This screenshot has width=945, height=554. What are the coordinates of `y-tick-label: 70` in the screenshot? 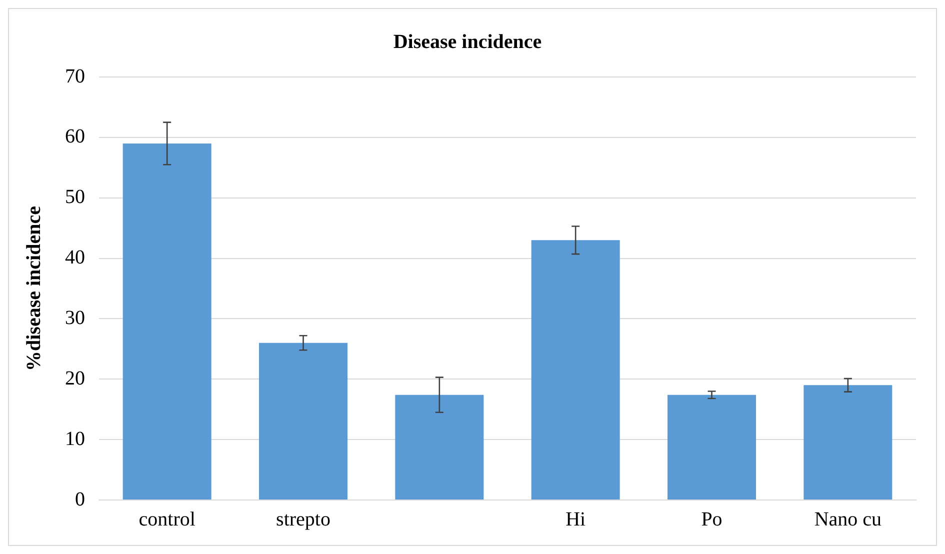 It's located at (75, 76).